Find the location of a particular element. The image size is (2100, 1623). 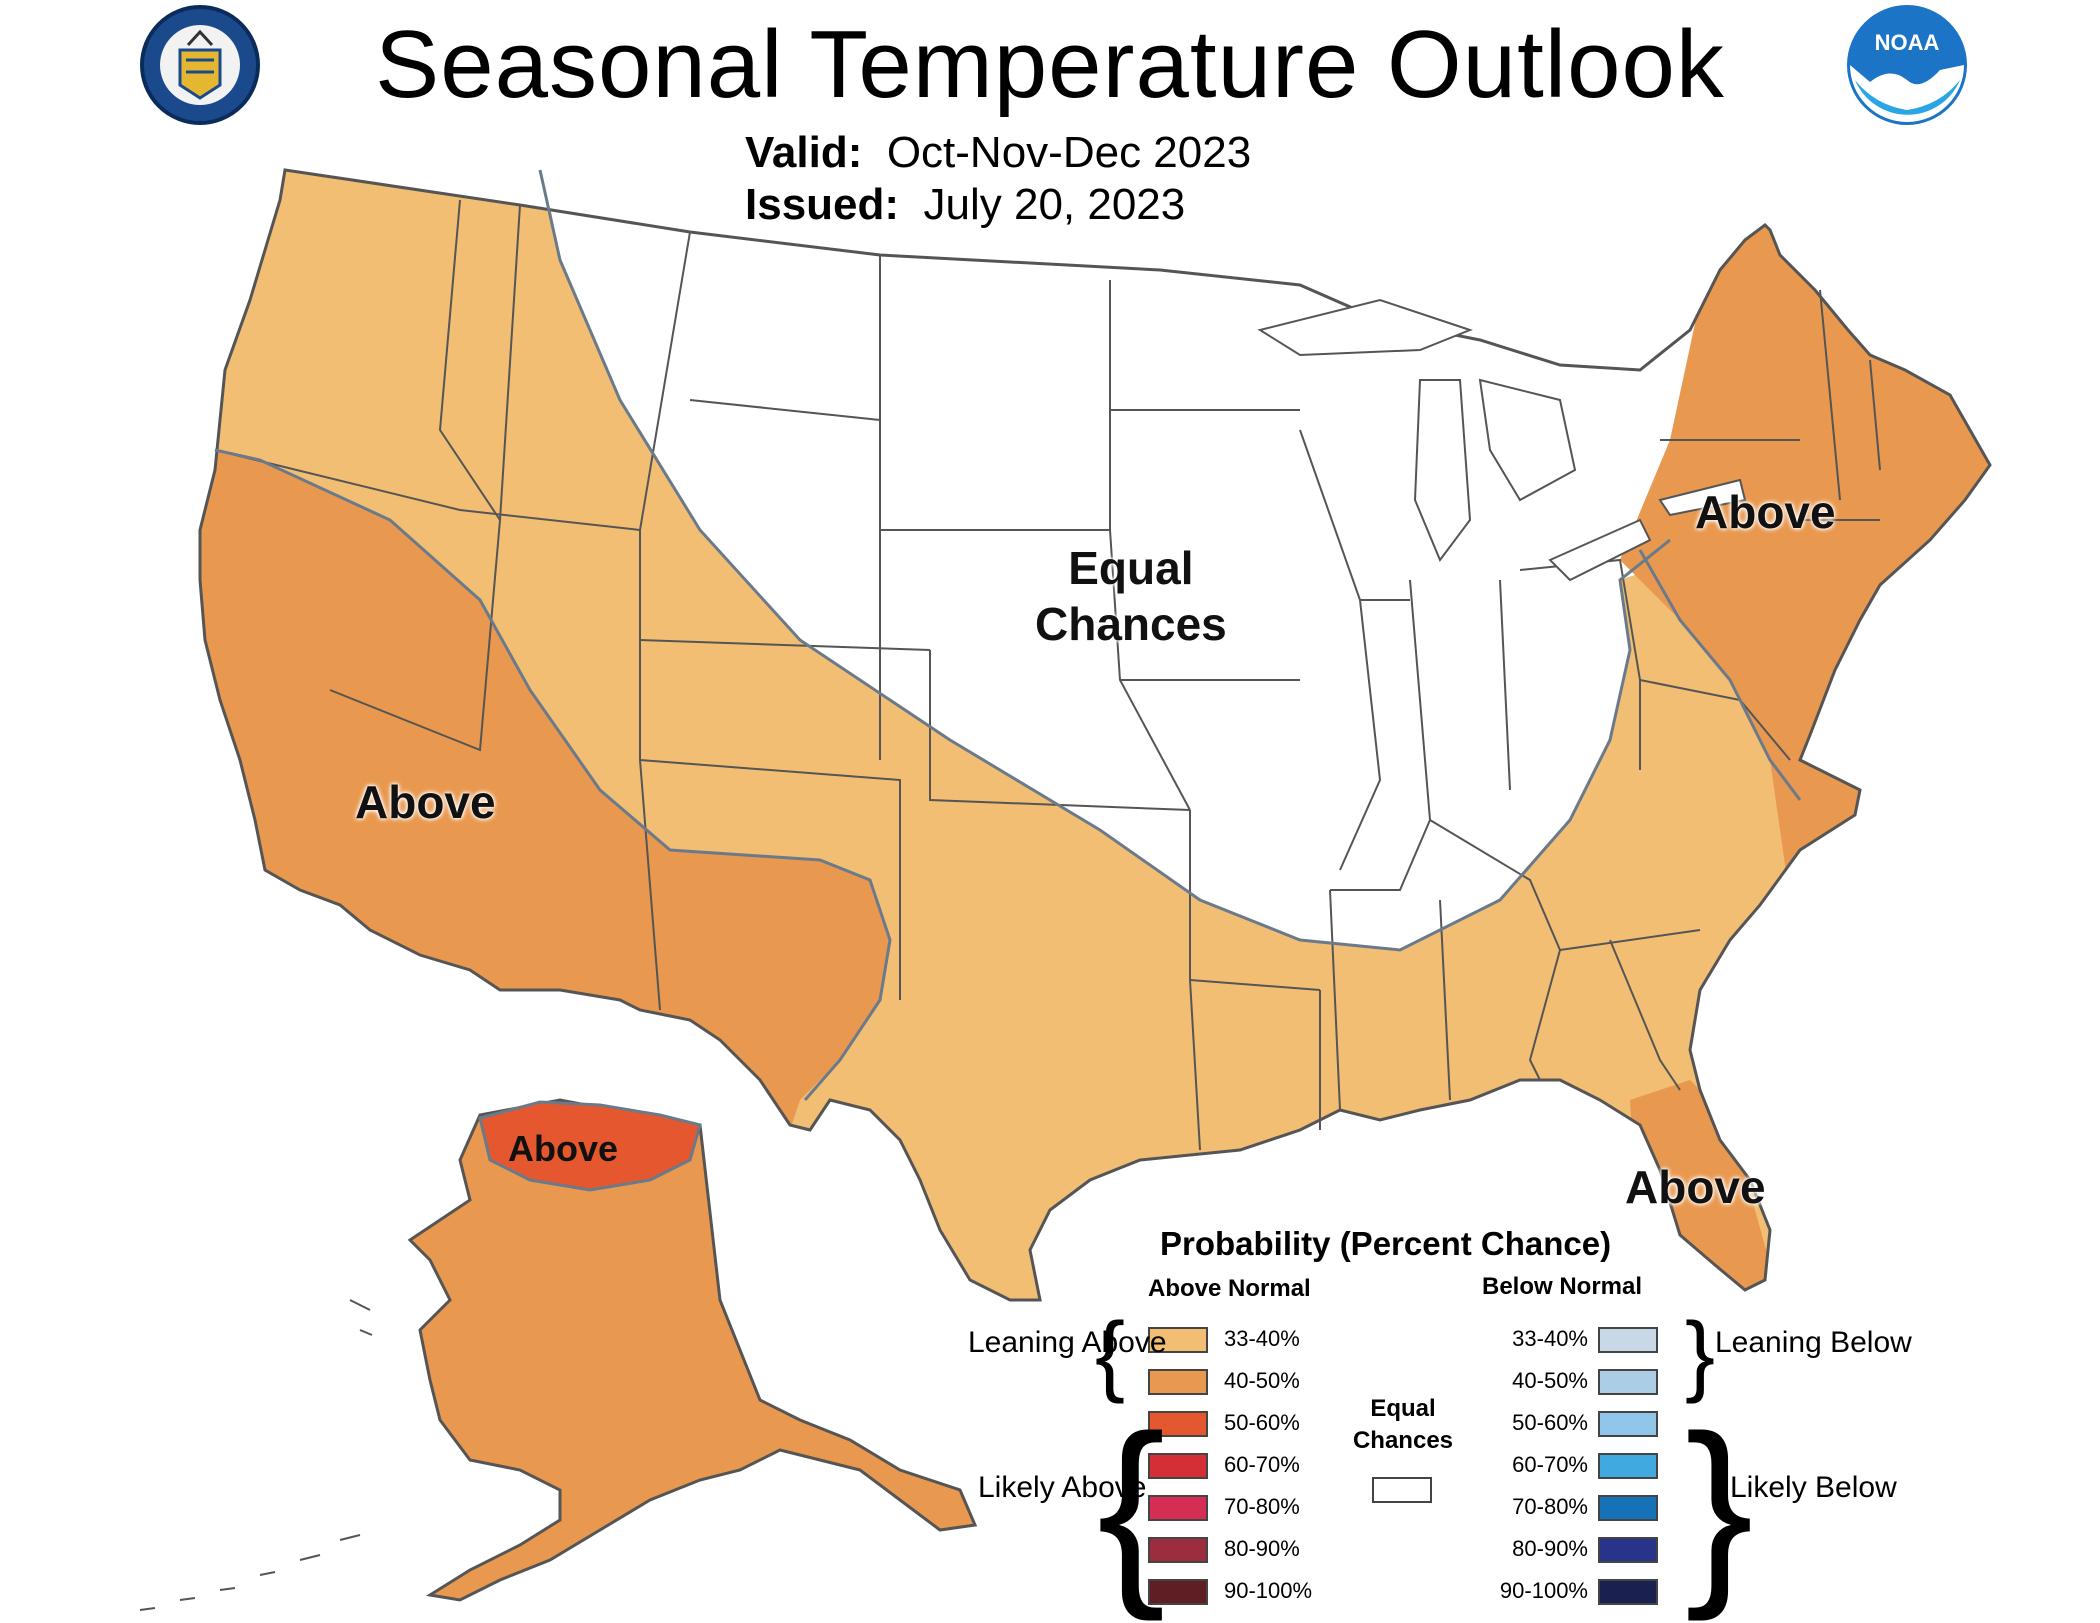

likely-below-brace: } is located at coordinates (1719, 1507).